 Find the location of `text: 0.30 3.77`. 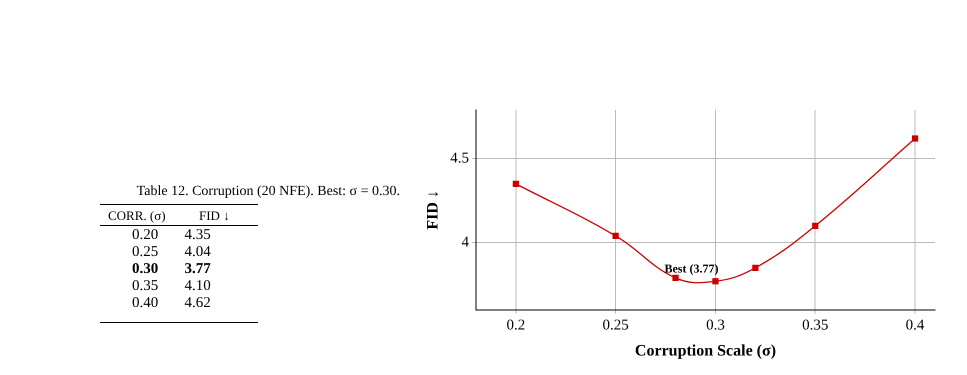

text: 0.30 3.77 is located at coordinates (171, 269).